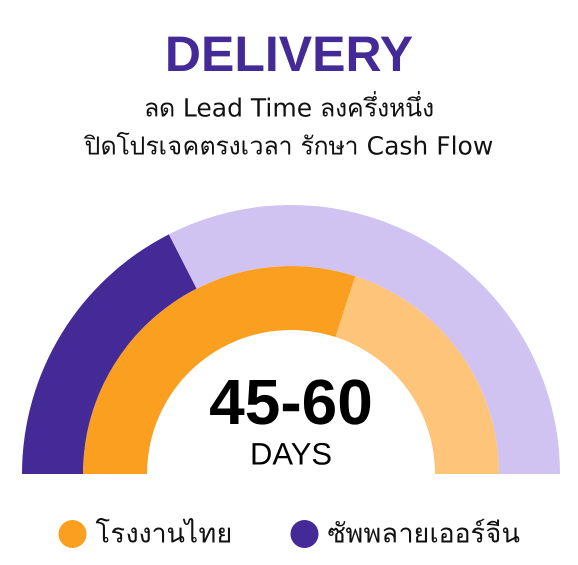 Image resolution: width=578 pixels, height=565 pixels. What do you see at coordinates (291, 454) in the screenshot?
I see `text: DAYS` at bounding box center [291, 454].